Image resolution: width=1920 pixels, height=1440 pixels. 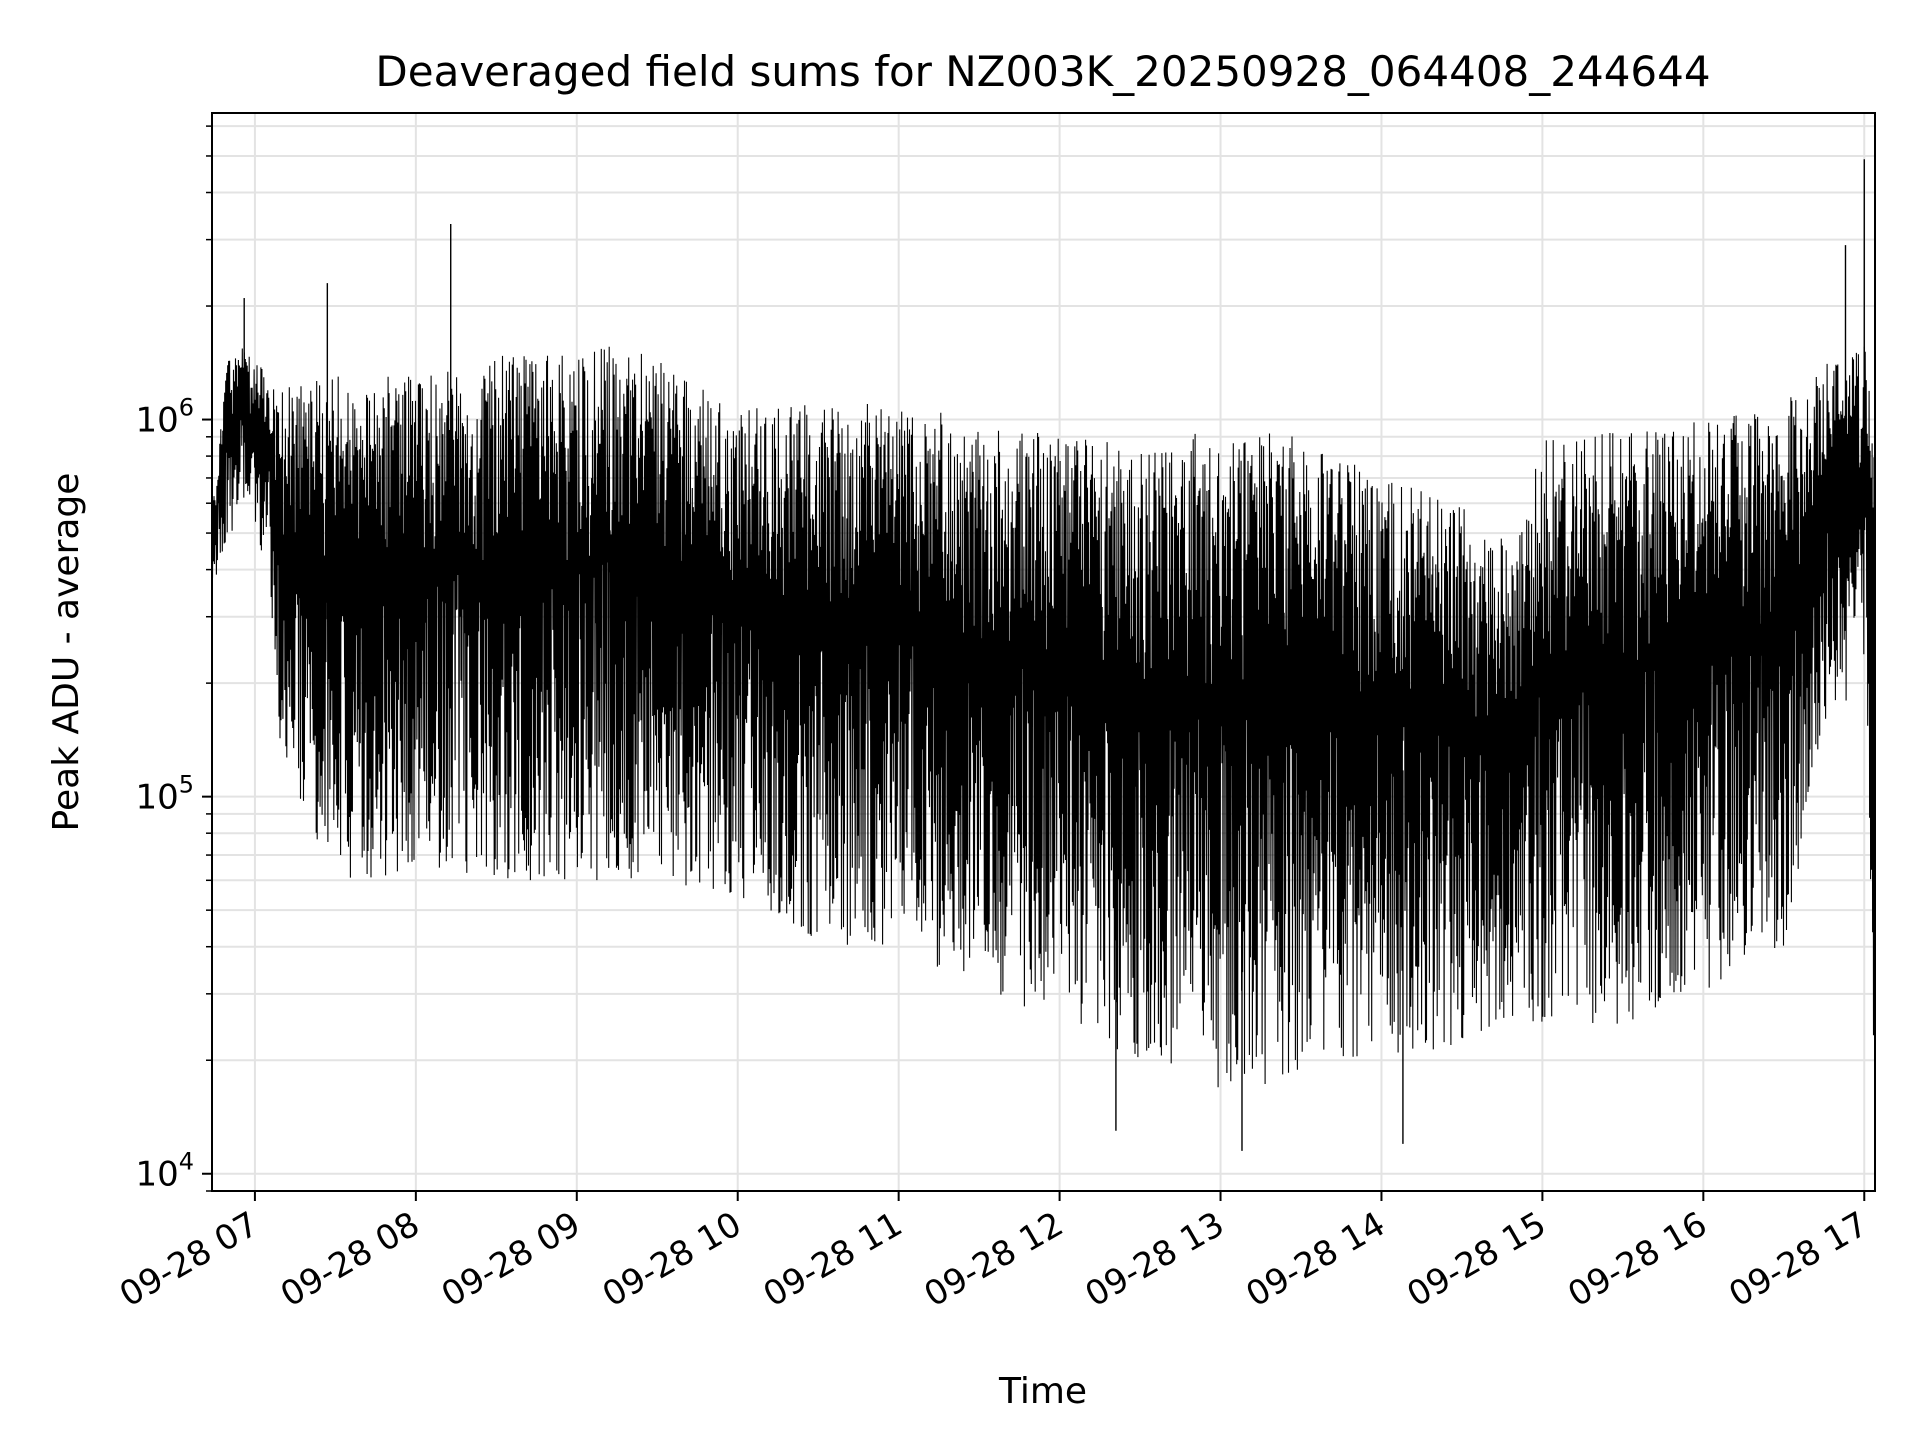 What do you see at coordinates (164, 794) in the screenshot?
I see `y-tick-label: 10⁵` at bounding box center [164, 794].